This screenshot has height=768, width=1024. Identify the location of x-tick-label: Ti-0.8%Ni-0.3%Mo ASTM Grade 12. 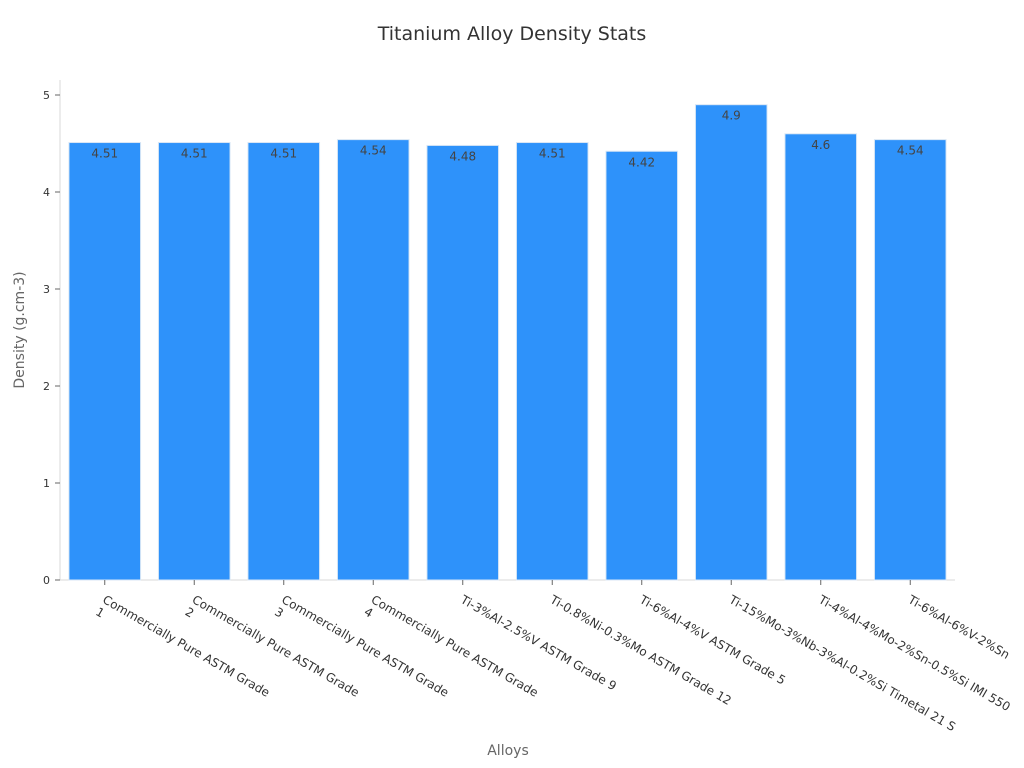
(640, 650).